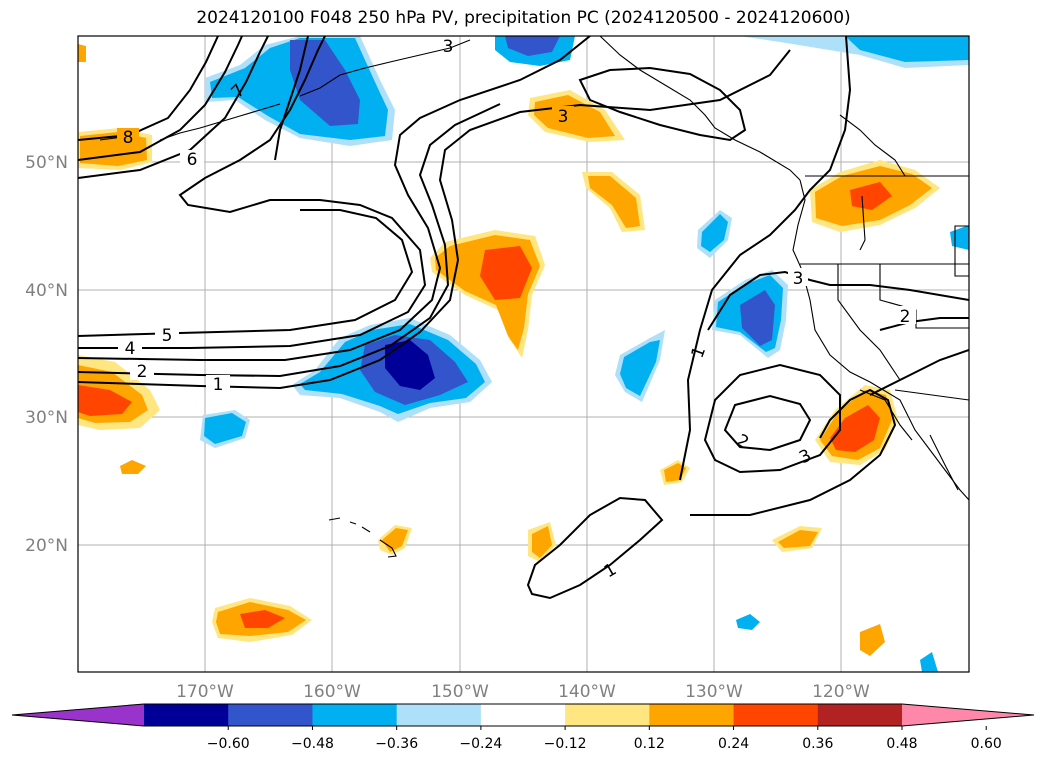 The image size is (1047, 765). I want to click on colorbar-tick-label: 0.60, so click(986, 744).